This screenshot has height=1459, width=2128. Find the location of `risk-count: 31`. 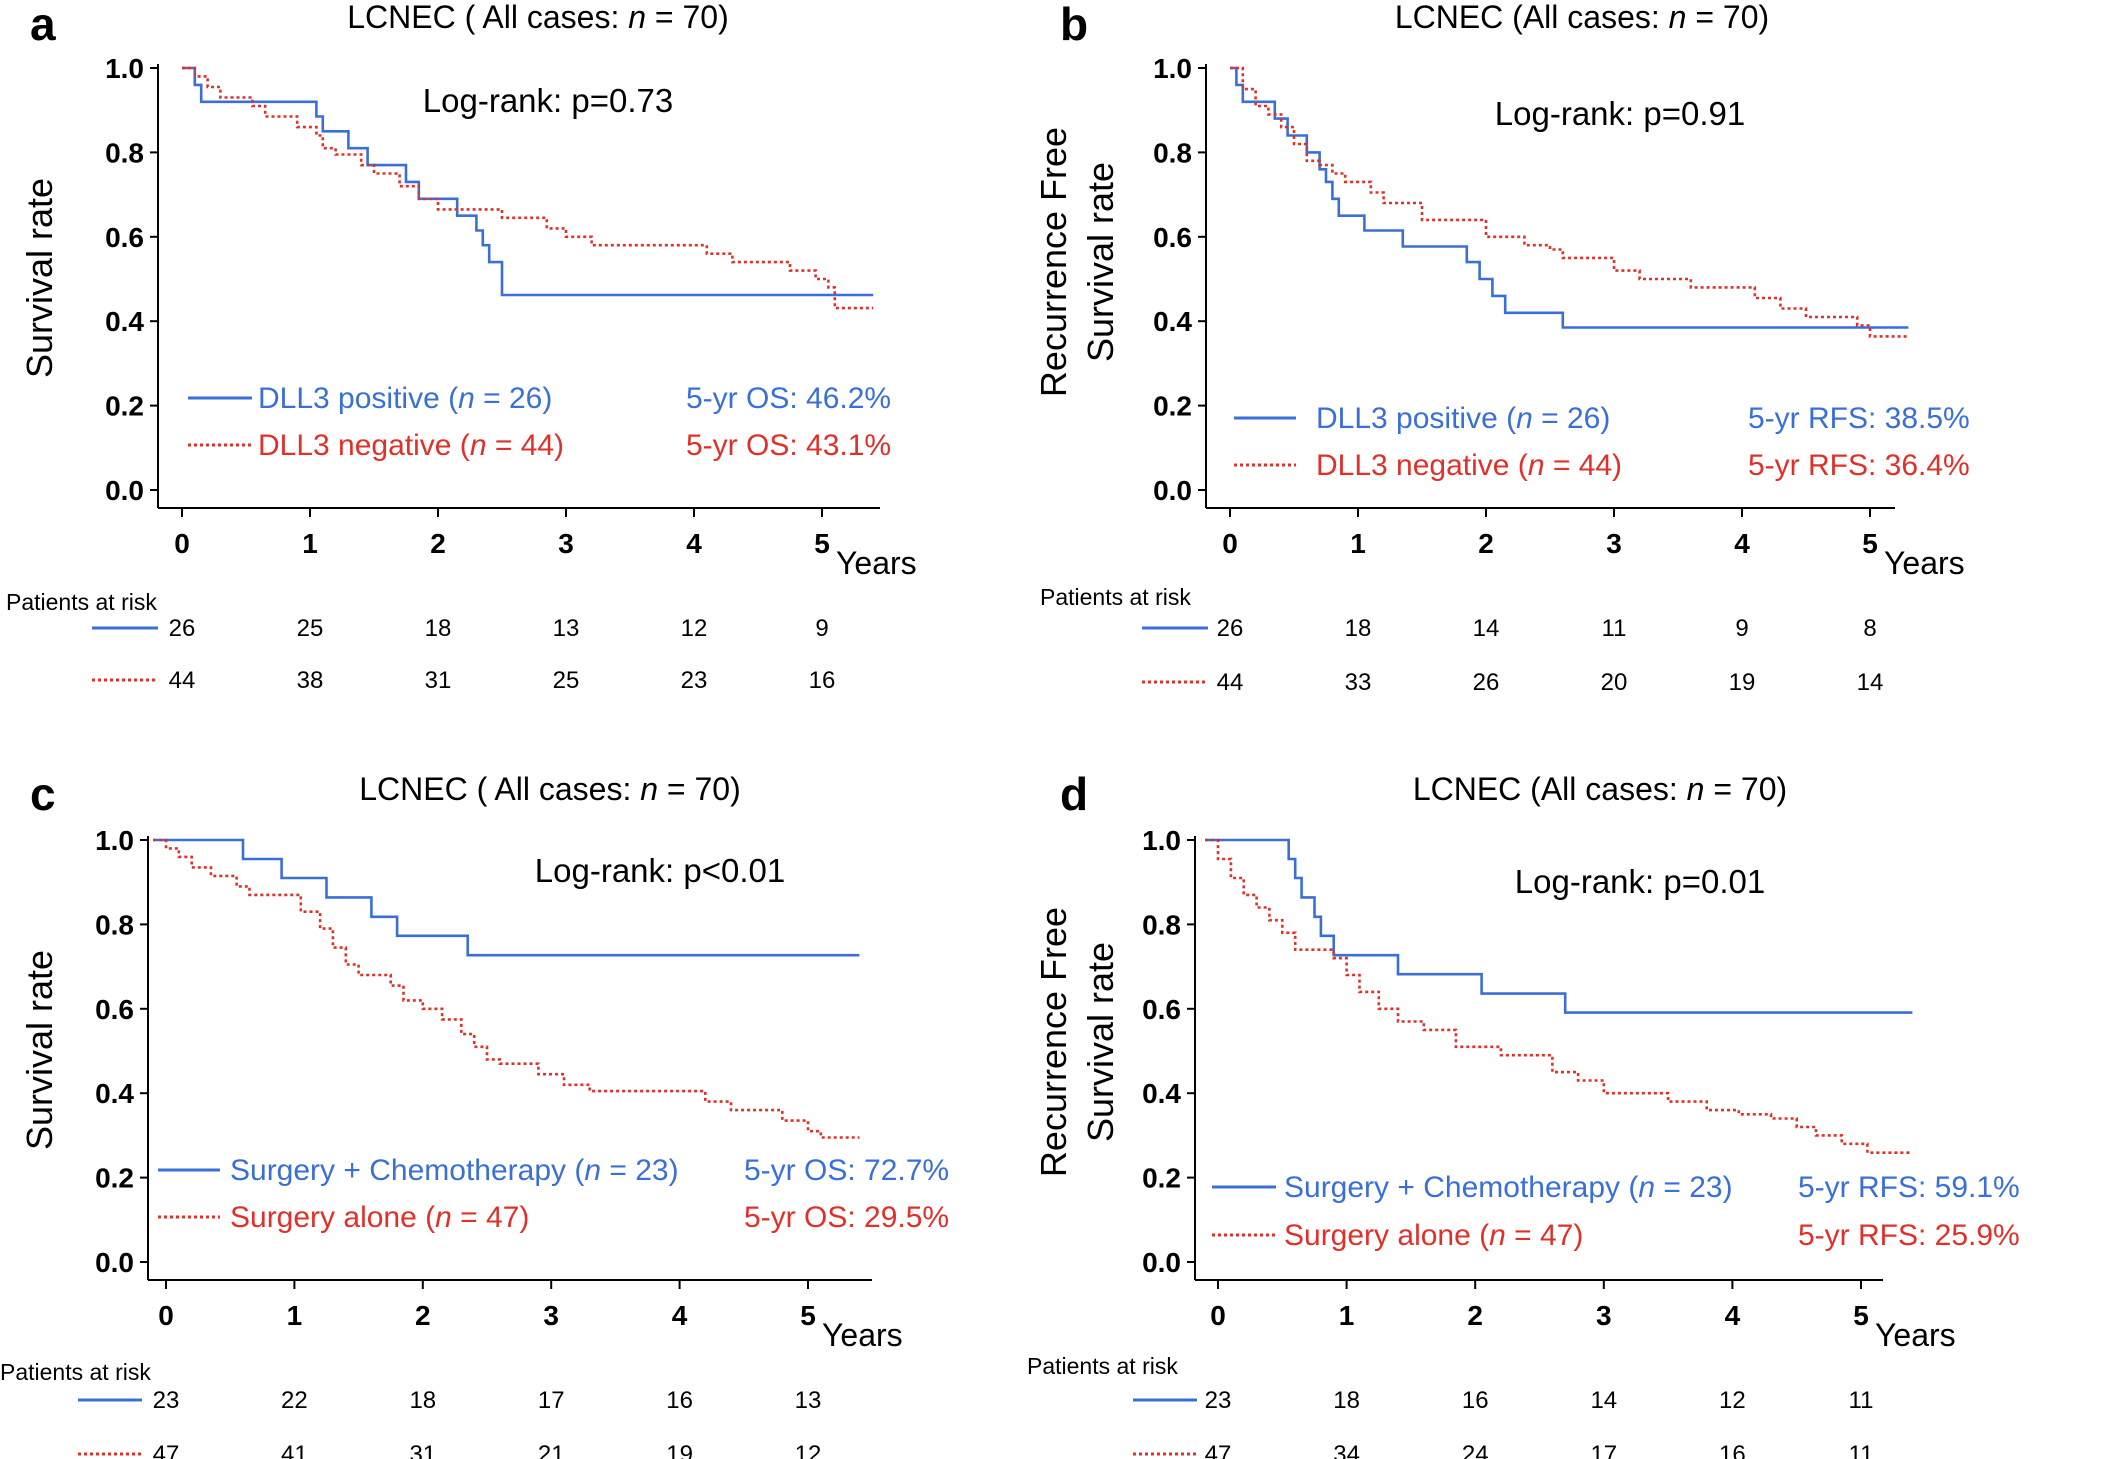

risk-count: 31 is located at coordinates (422, 1450).